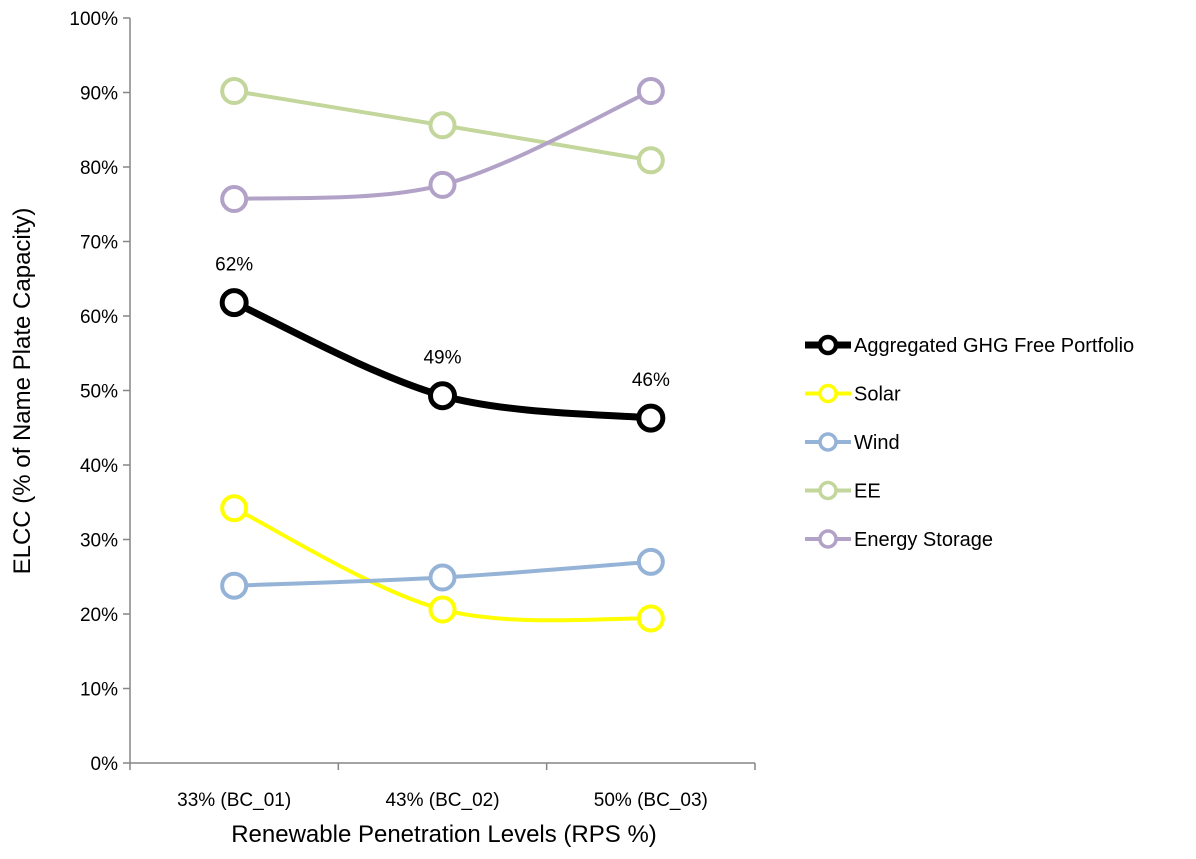 This screenshot has width=1196, height=859. I want to click on y-axis: 0% 10% 20% 30% 40% 50% 60% 70% 80% 90% 100%, so click(100, 392).